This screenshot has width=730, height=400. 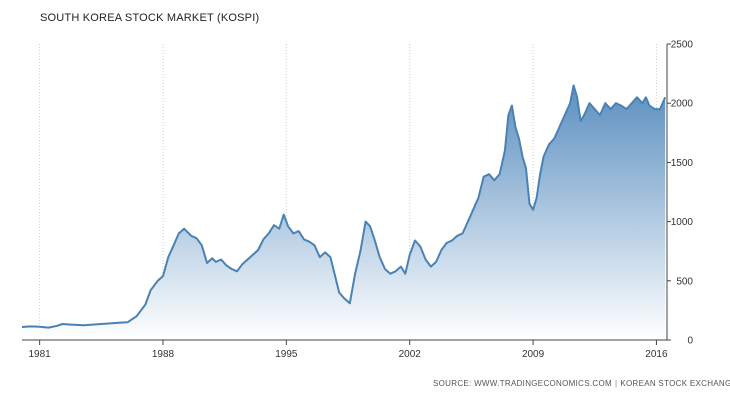 What do you see at coordinates (684, 281) in the screenshot?
I see `y-tick-label: 500` at bounding box center [684, 281].